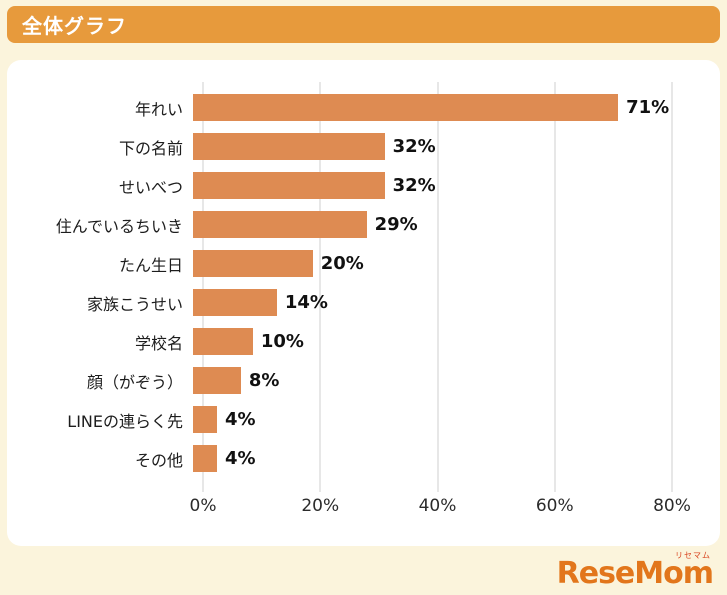  I want to click on chart-row: LINEの連らく先 4%, so click(363, 419).